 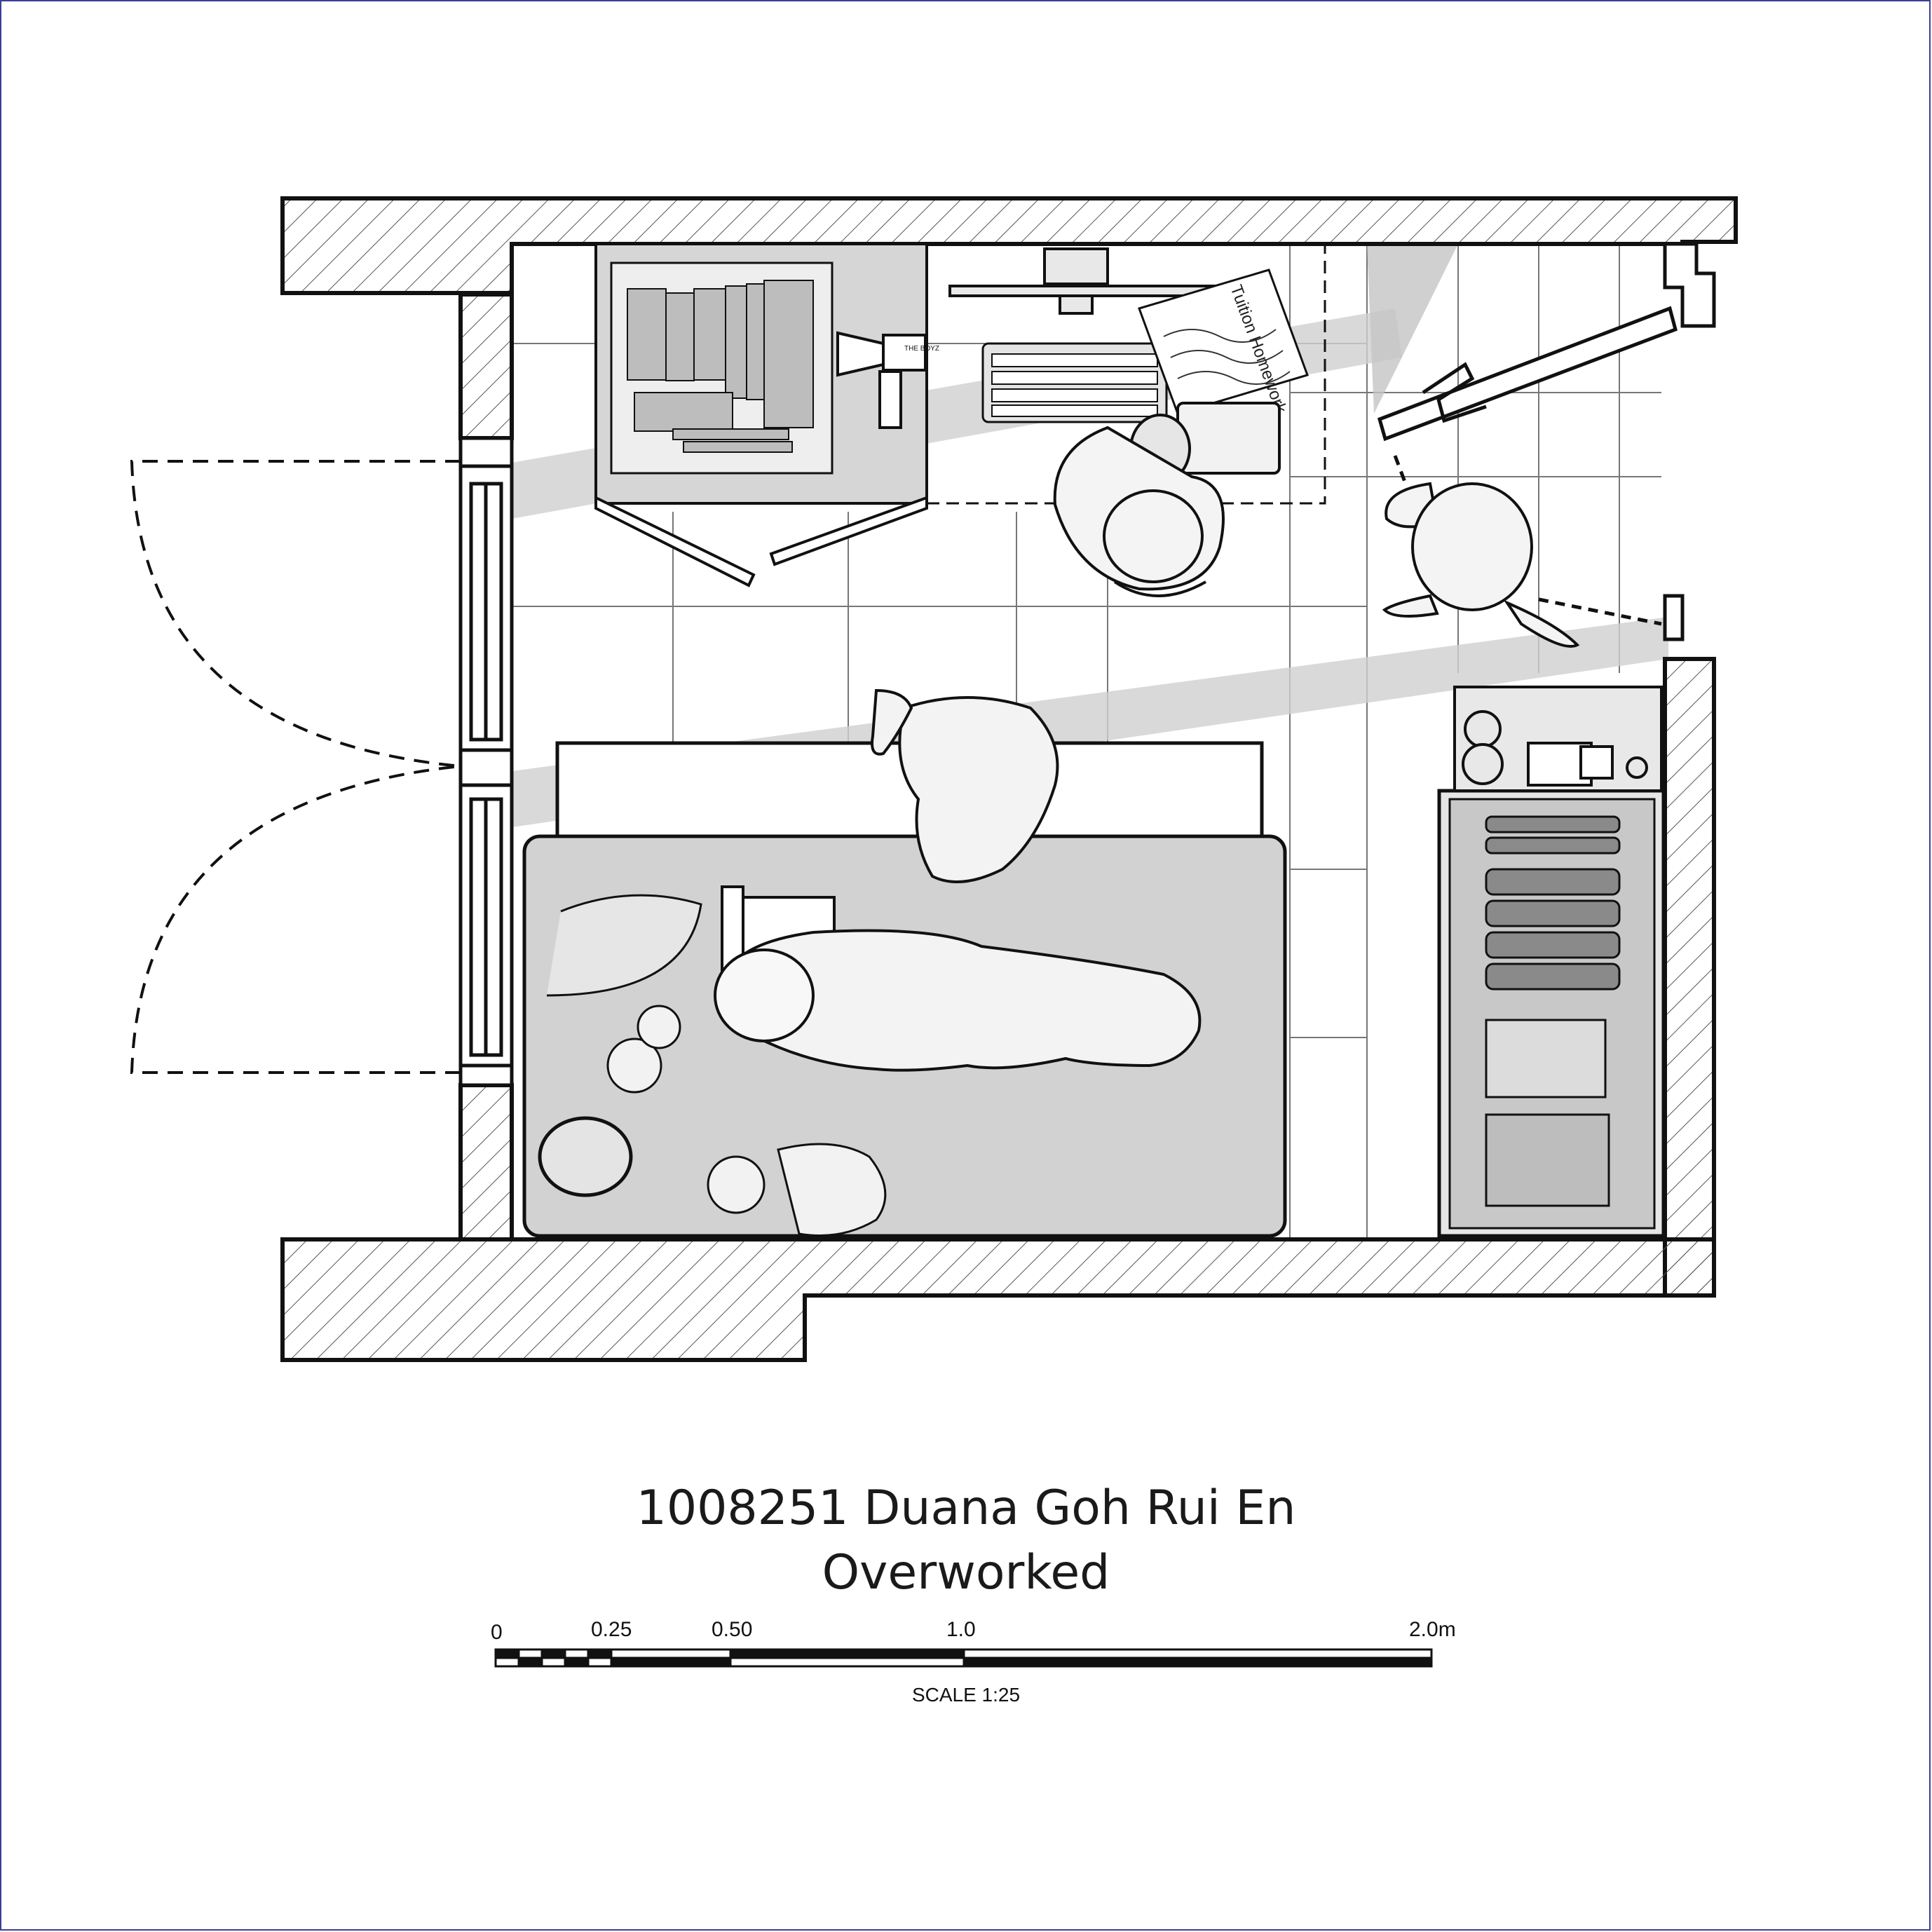 I want to click on person-standing, so click(x=1481, y=565).